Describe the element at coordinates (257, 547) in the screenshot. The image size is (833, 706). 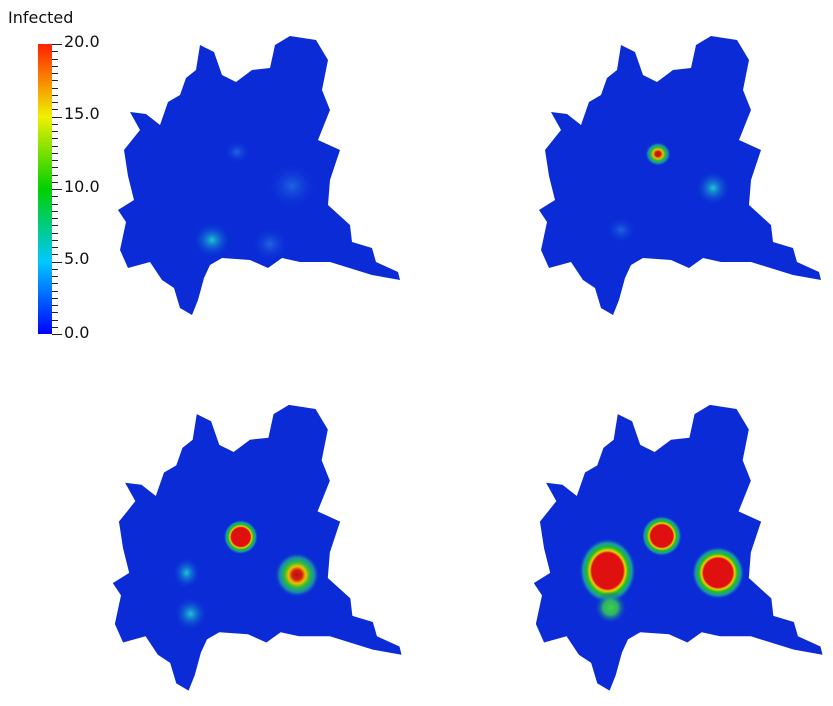
I see `map-panel-bottom-left` at that location.